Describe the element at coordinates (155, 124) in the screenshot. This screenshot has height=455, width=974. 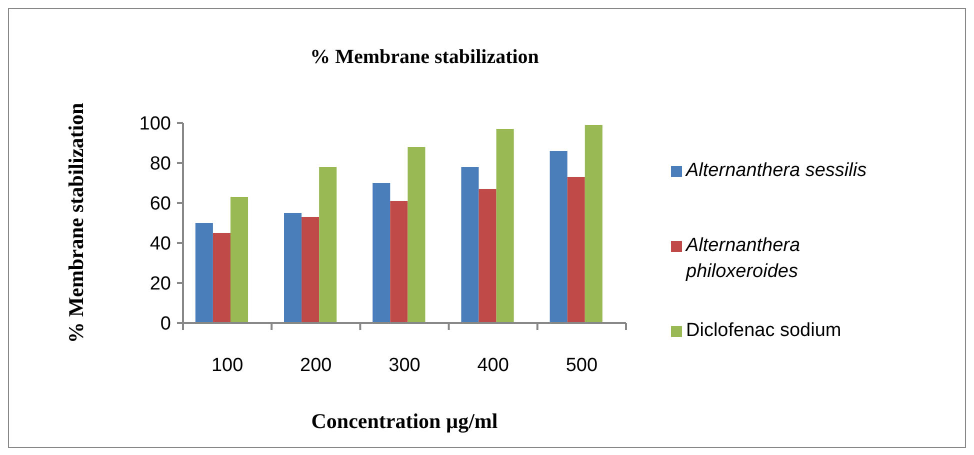
I see `y-tick-label: 100` at that location.